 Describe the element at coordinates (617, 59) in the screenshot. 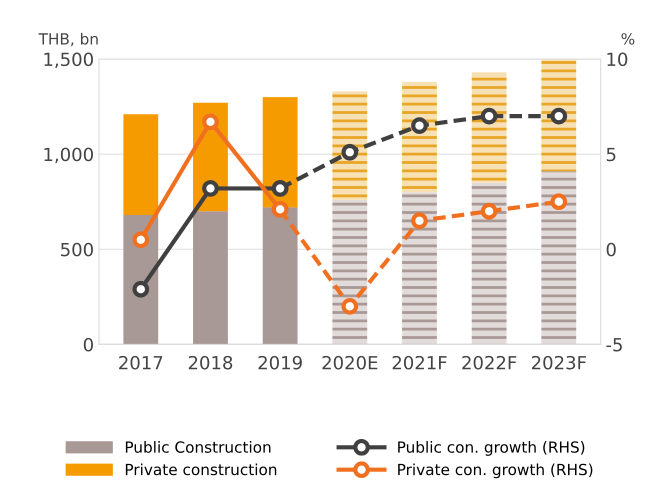

I see `y2-tick-label: 10` at that location.